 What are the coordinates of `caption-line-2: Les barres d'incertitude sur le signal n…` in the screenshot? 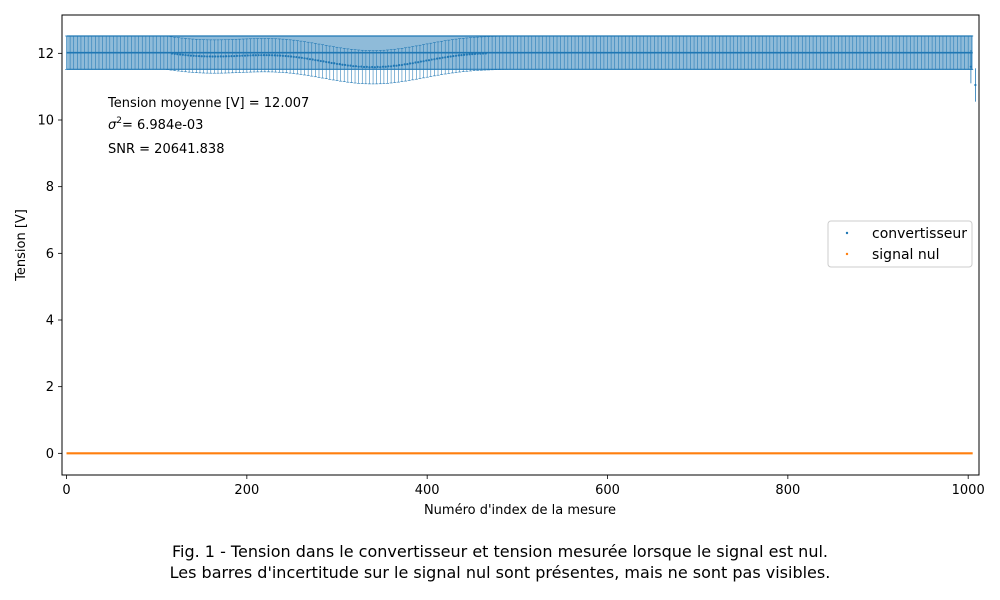 It's located at (500, 572).